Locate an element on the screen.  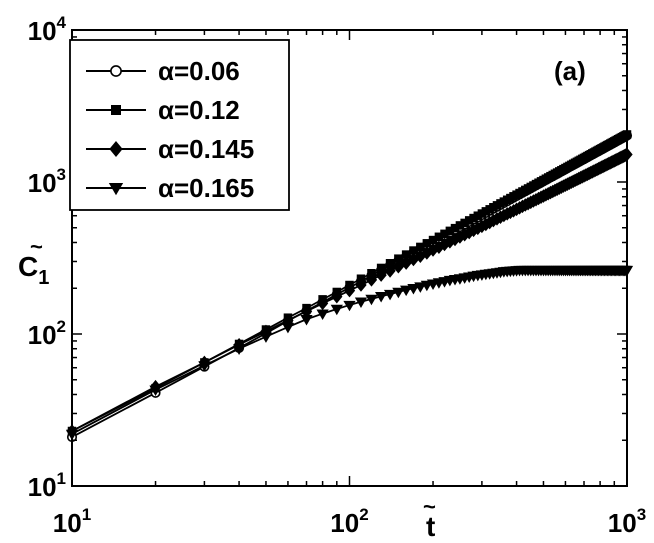
y-tick-label: 10¹ is located at coordinates (47, 485).